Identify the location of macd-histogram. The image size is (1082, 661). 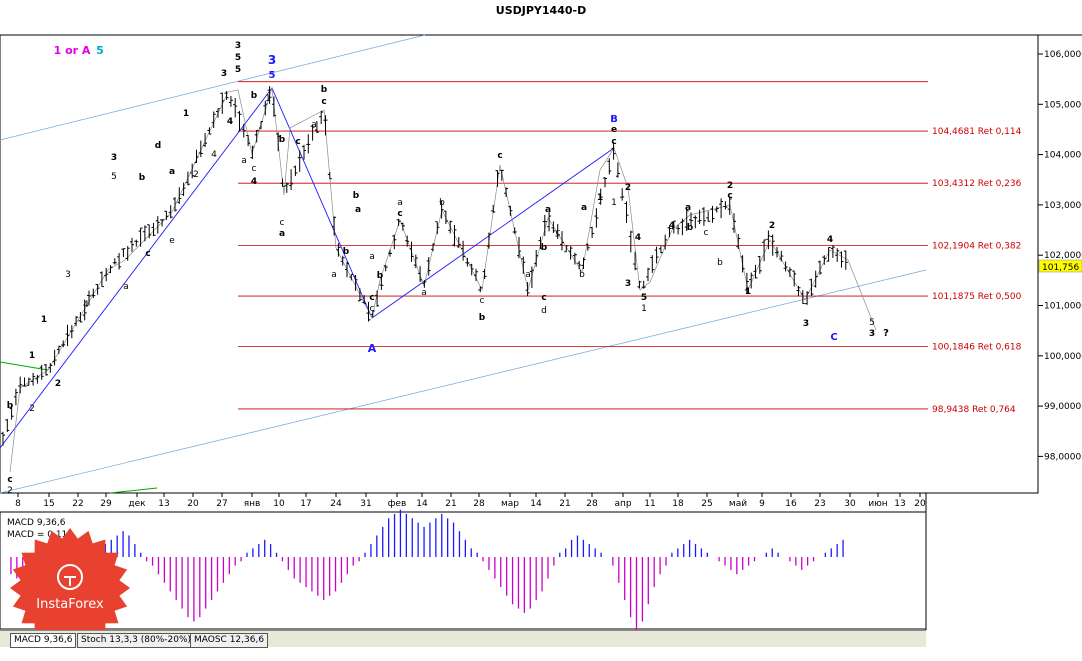
(427, 570).